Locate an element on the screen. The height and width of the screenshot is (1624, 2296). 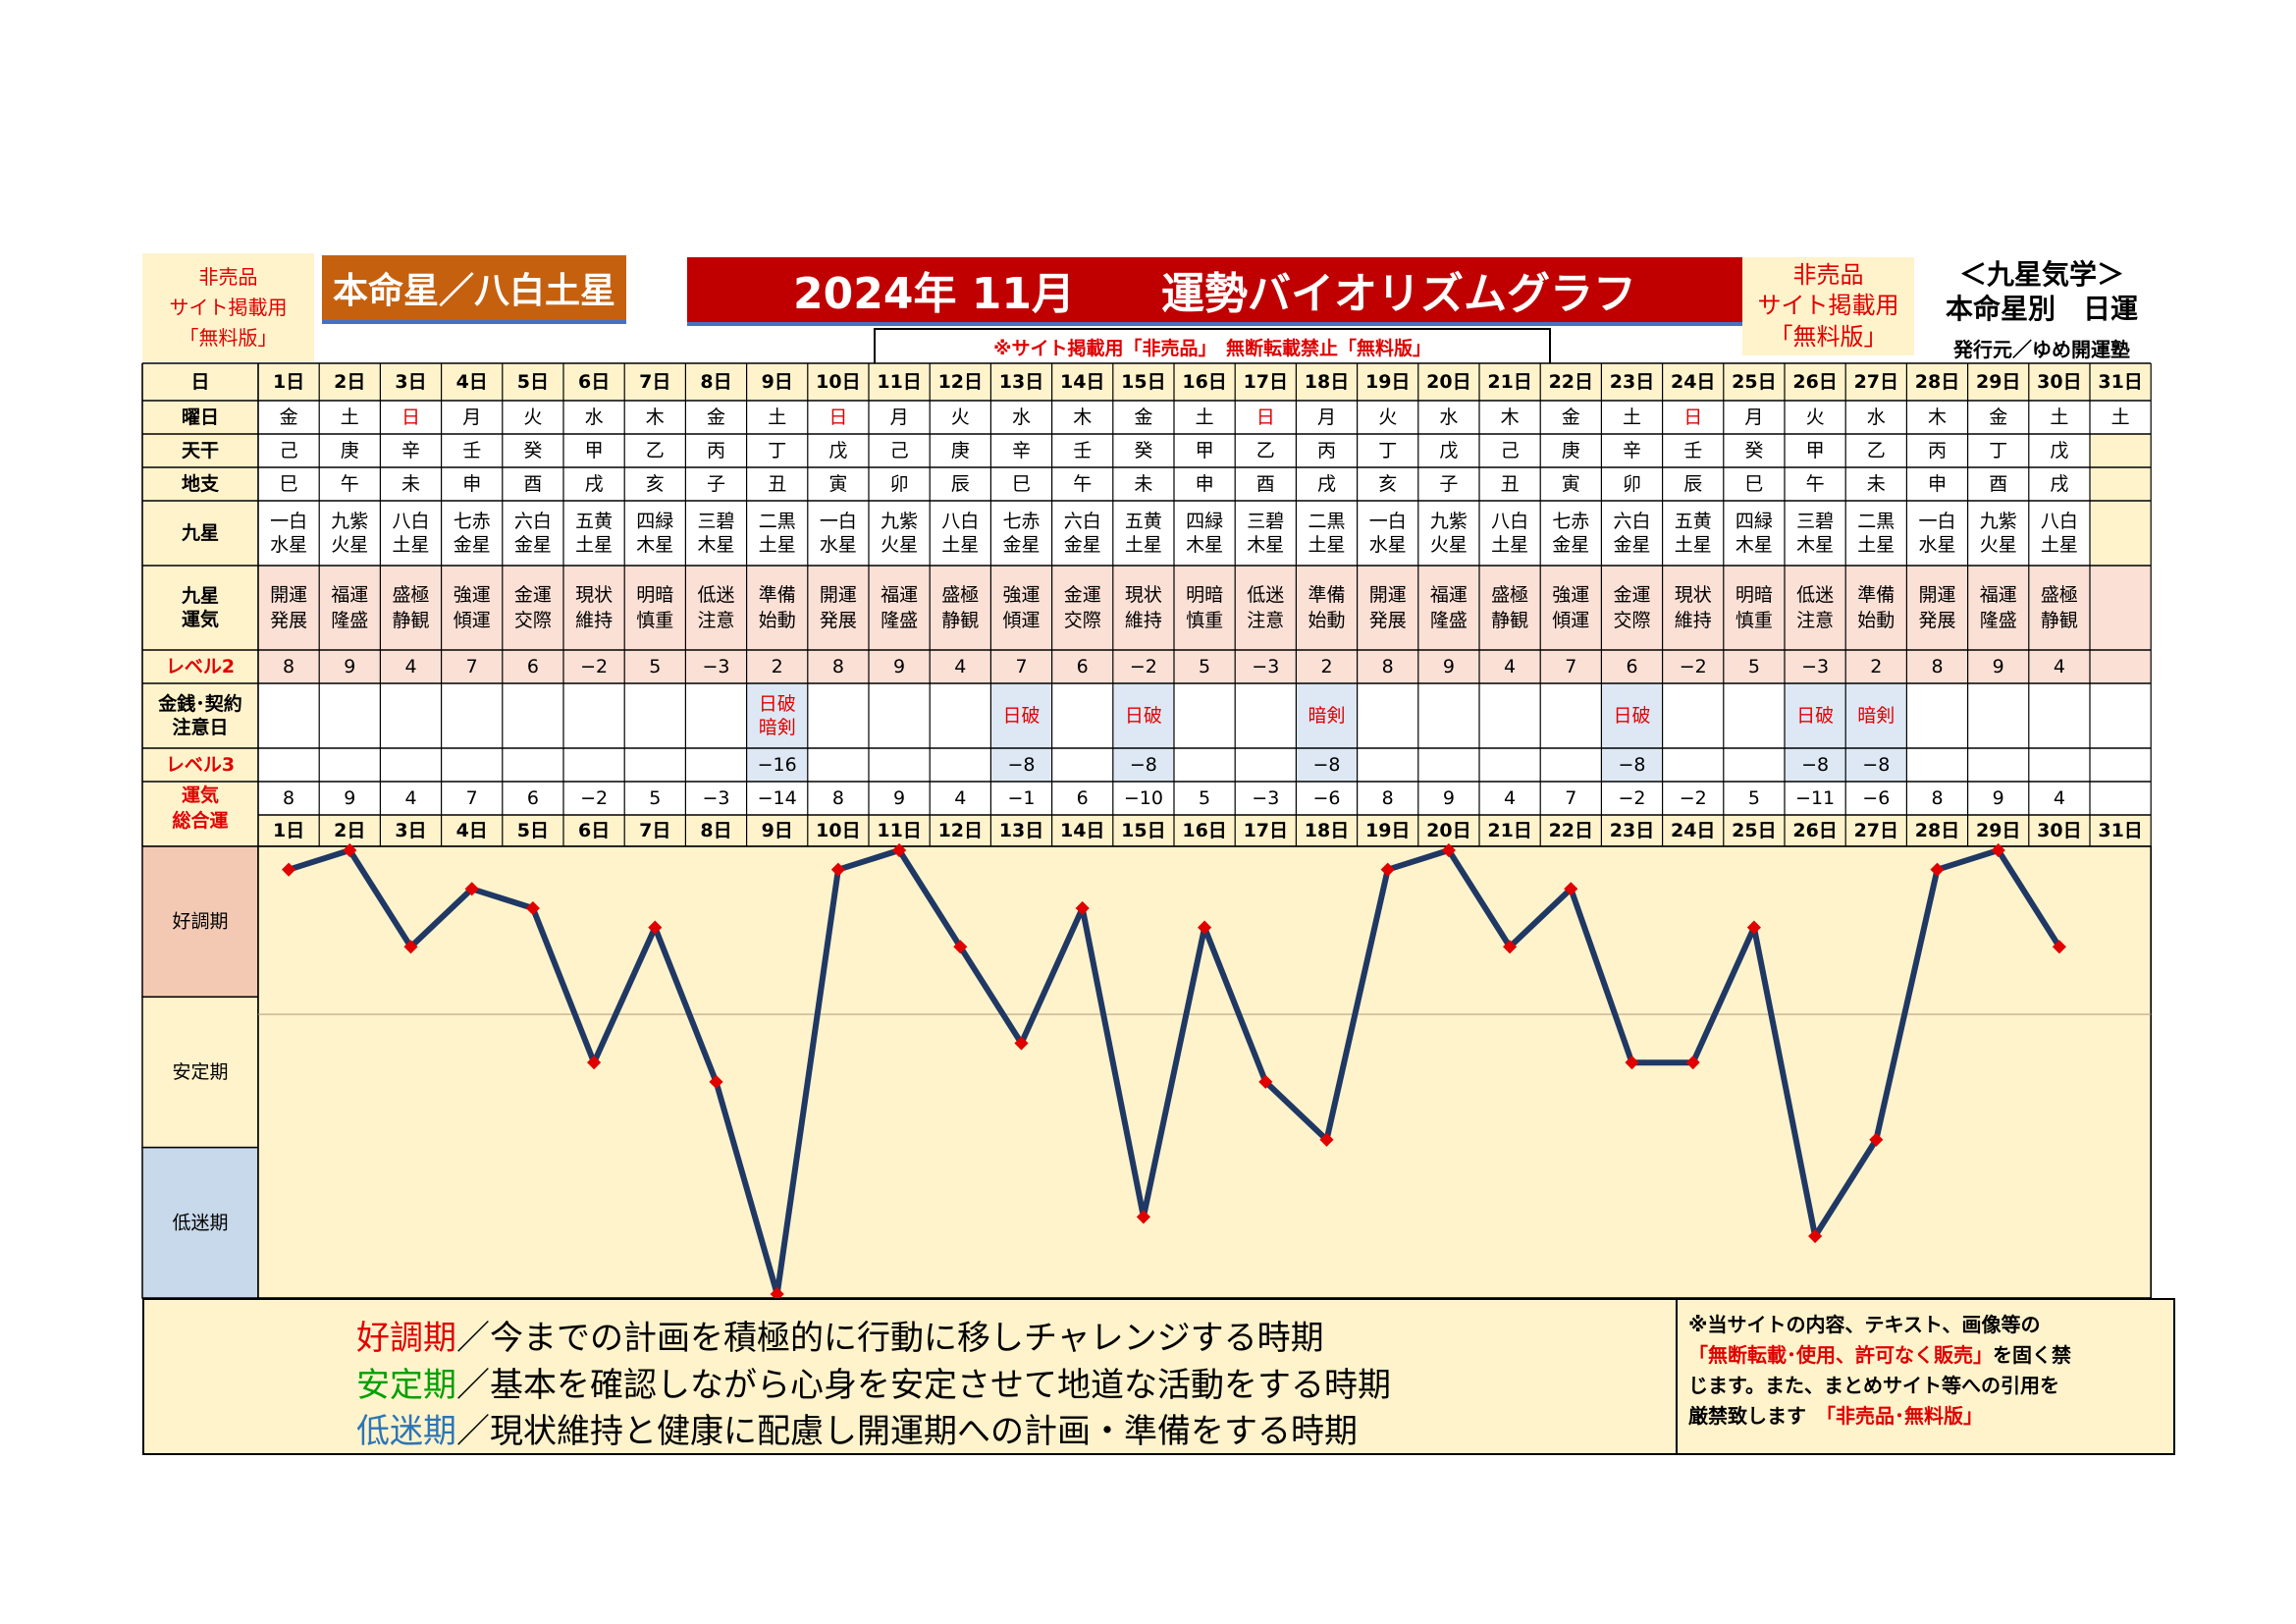
day-cell: 4日 is located at coordinates (472, 382).